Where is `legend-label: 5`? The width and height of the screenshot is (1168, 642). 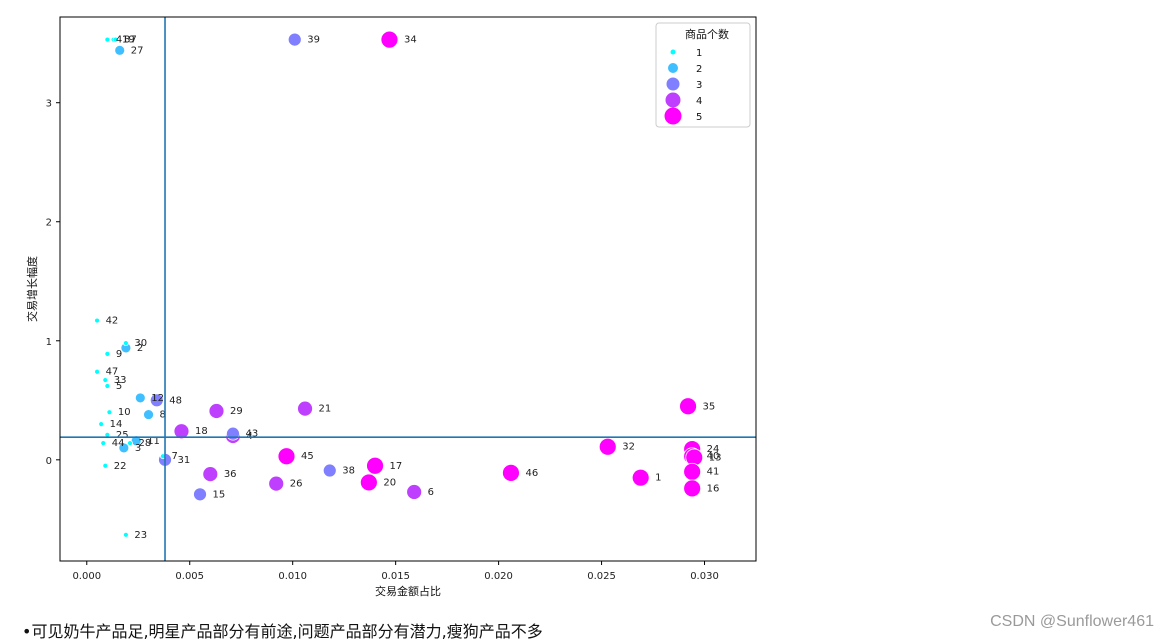 legend-label: 5 is located at coordinates (699, 117).